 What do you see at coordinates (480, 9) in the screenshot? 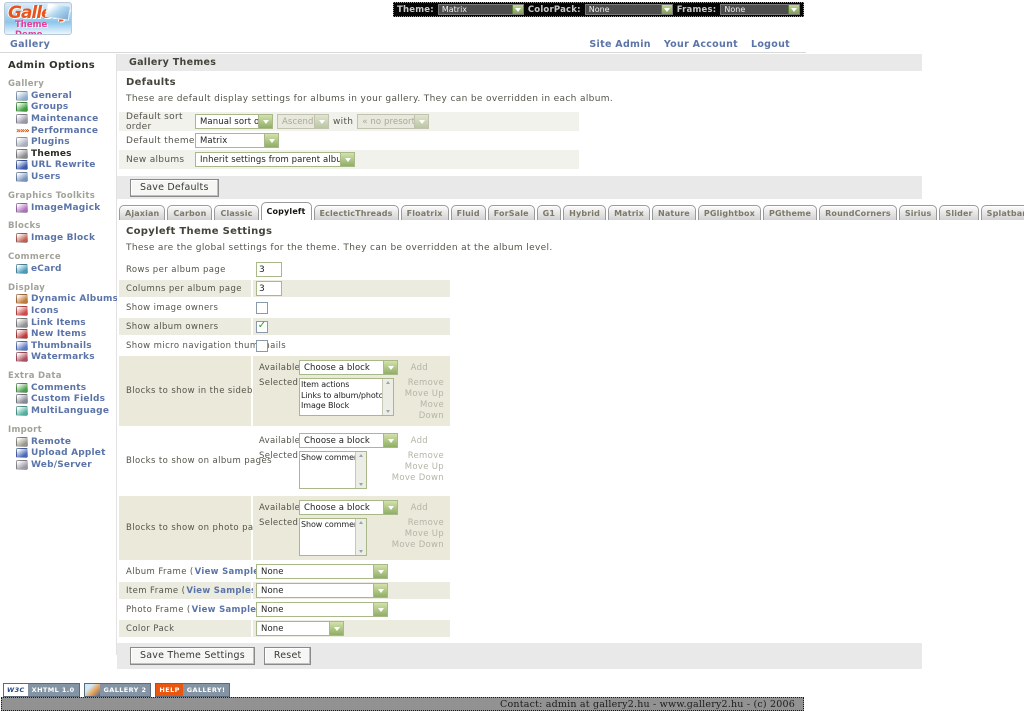
I see `theme-select: Matrix` at bounding box center [480, 9].